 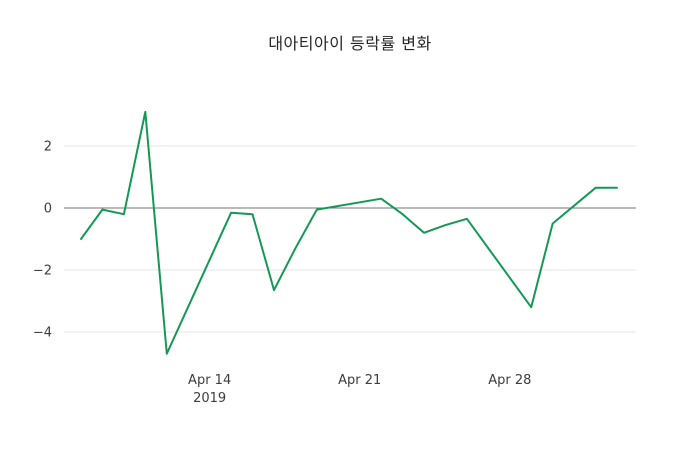 I want to click on x-tick-label: Apr 14, so click(x=209, y=380).